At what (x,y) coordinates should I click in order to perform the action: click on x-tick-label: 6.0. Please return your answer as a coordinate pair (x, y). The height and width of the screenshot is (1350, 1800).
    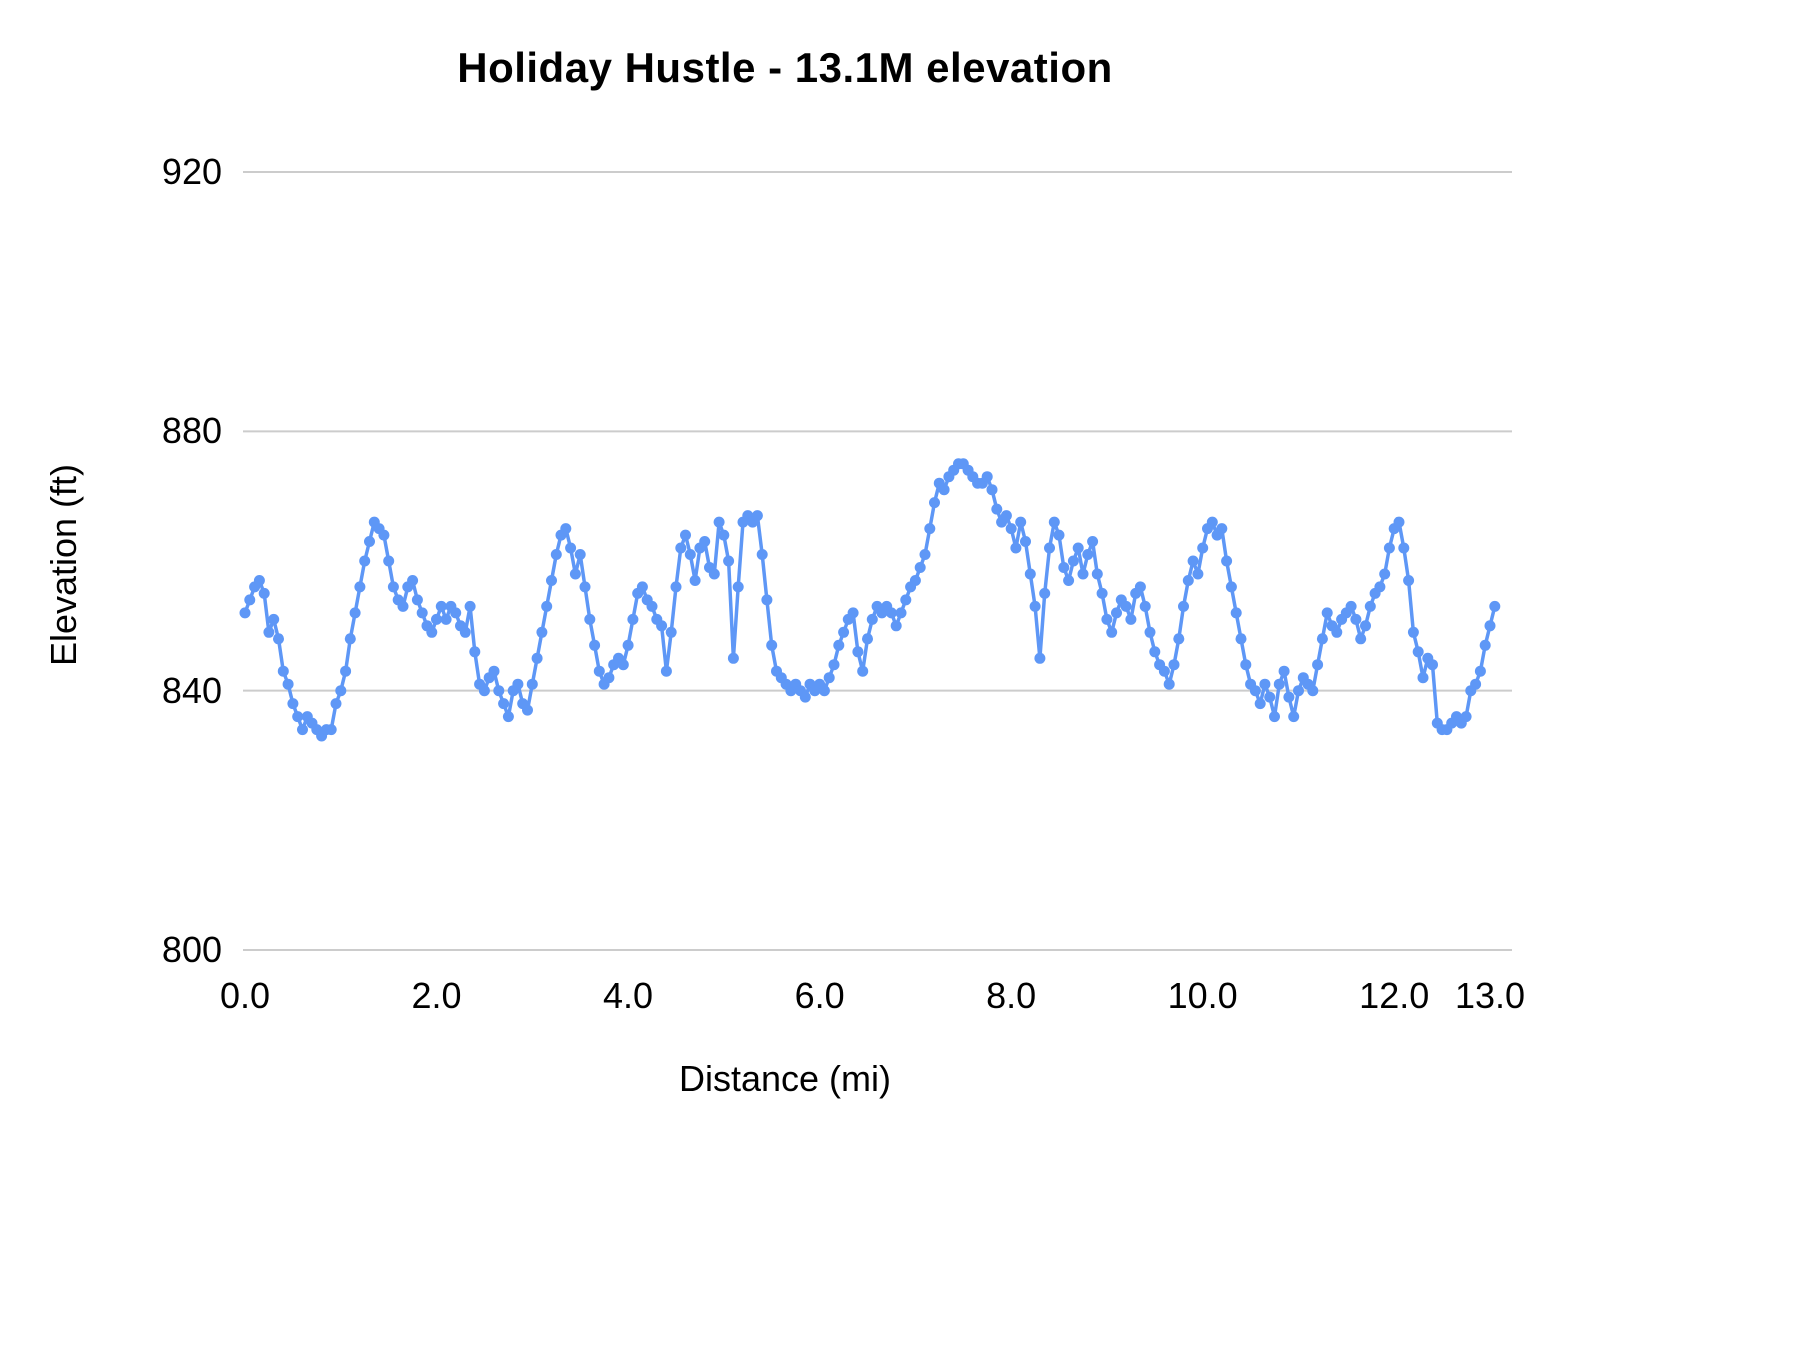
    Looking at the image, I should click on (819, 995).